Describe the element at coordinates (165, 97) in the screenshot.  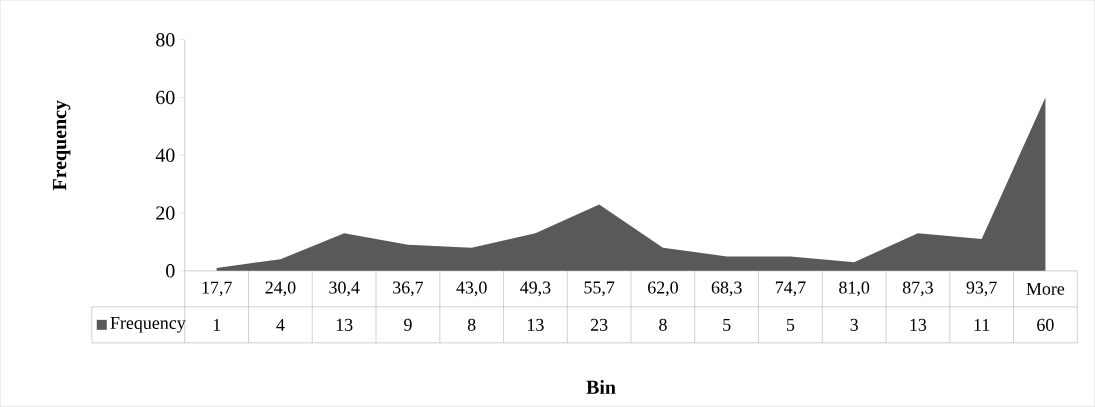
I see `y-tick-label: 60` at that location.